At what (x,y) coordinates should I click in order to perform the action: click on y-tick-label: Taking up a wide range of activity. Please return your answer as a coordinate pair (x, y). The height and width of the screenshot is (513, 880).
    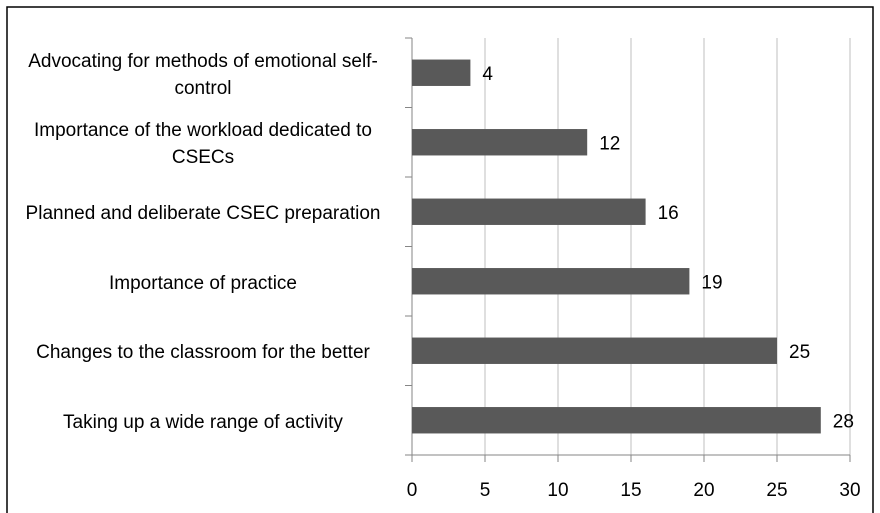
    Looking at the image, I should click on (203, 422).